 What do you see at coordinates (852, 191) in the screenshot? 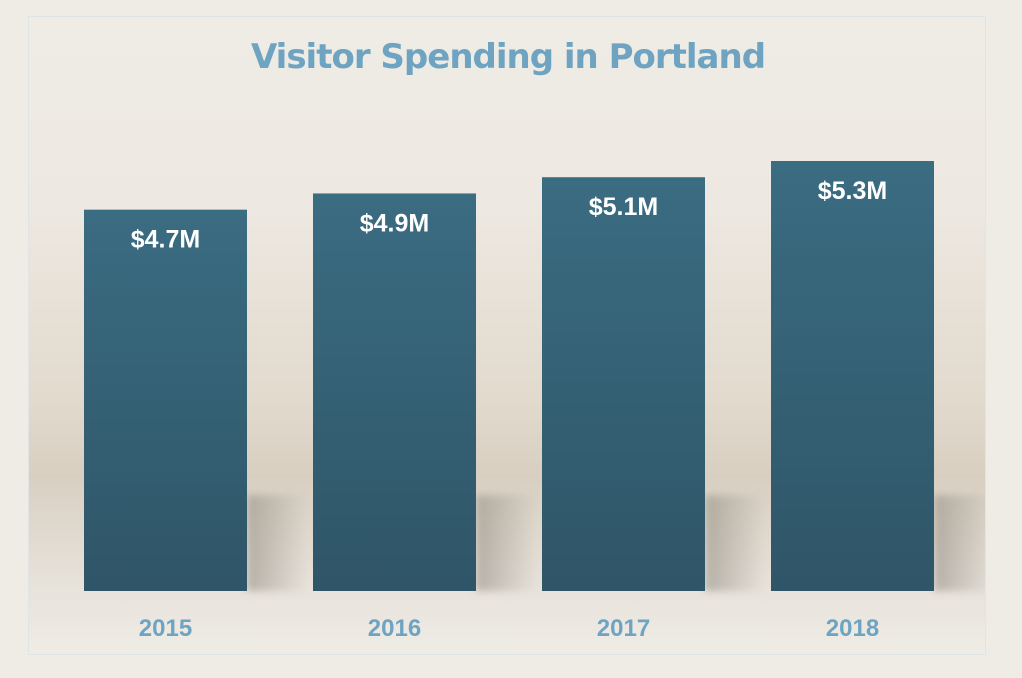
I see `data-label-2018: $5.3M` at bounding box center [852, 191].